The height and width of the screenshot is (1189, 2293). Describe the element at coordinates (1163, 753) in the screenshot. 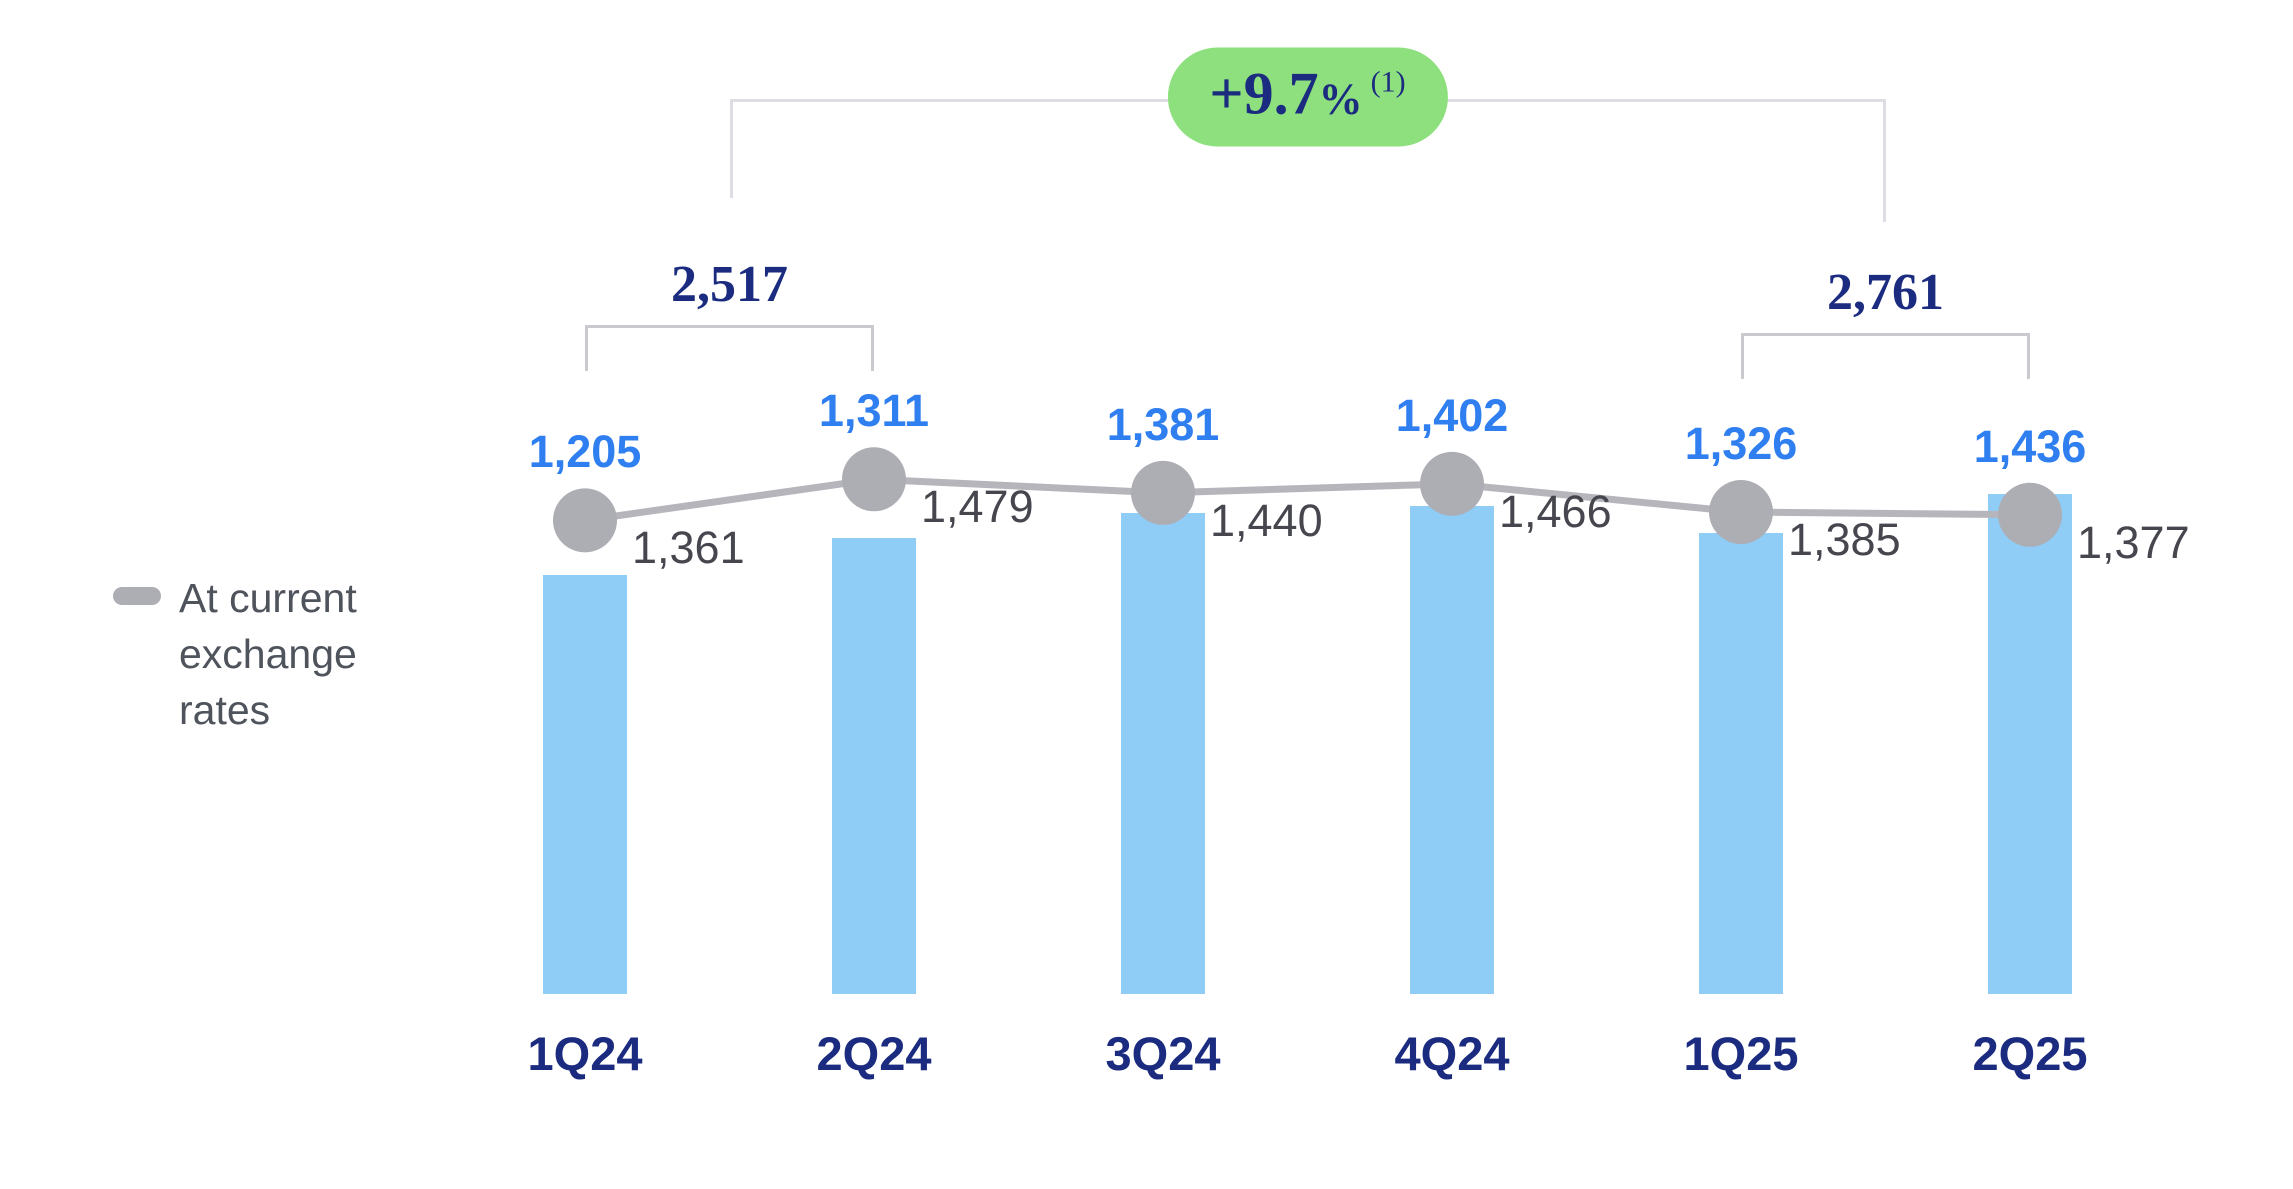

I see `bar-3q24` at that location.